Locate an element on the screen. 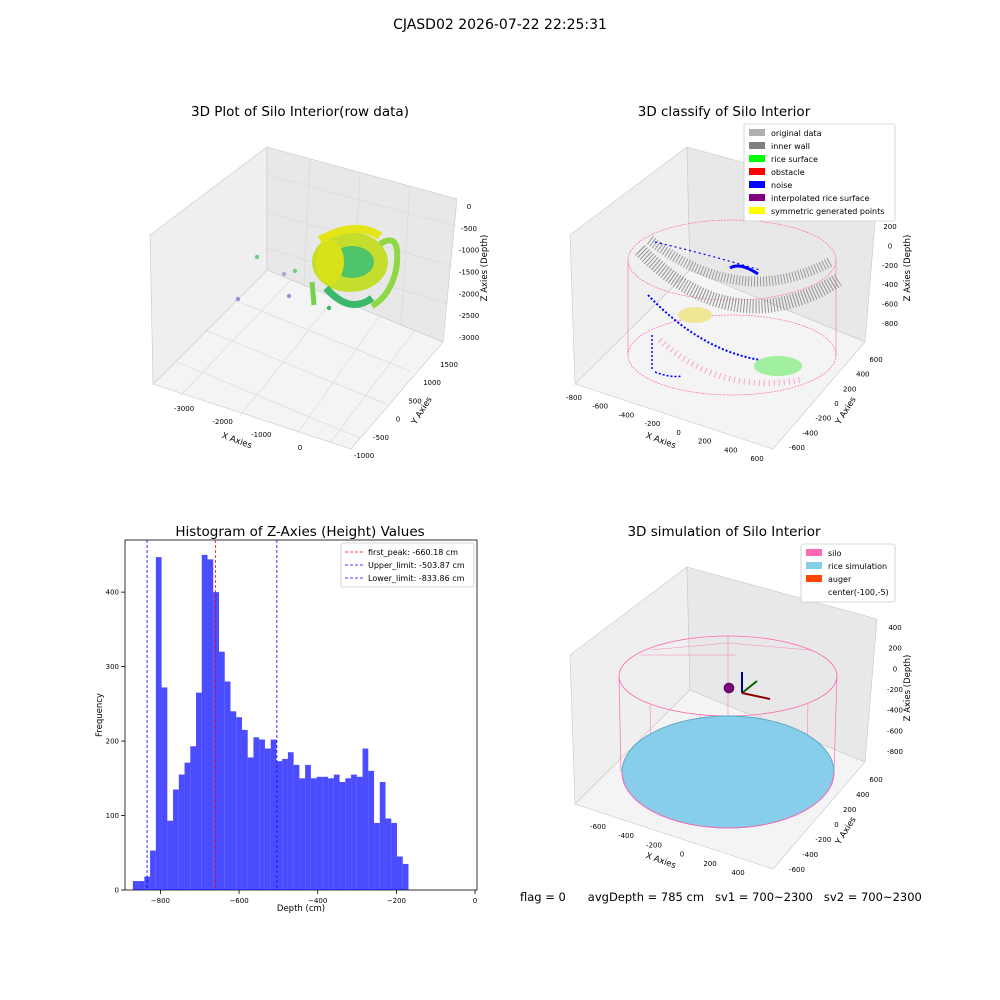 The height and width of the screenshot is (1000, 1000). classify-zlabel: Z Axies (Depth) is located at coordinates (908, 268).